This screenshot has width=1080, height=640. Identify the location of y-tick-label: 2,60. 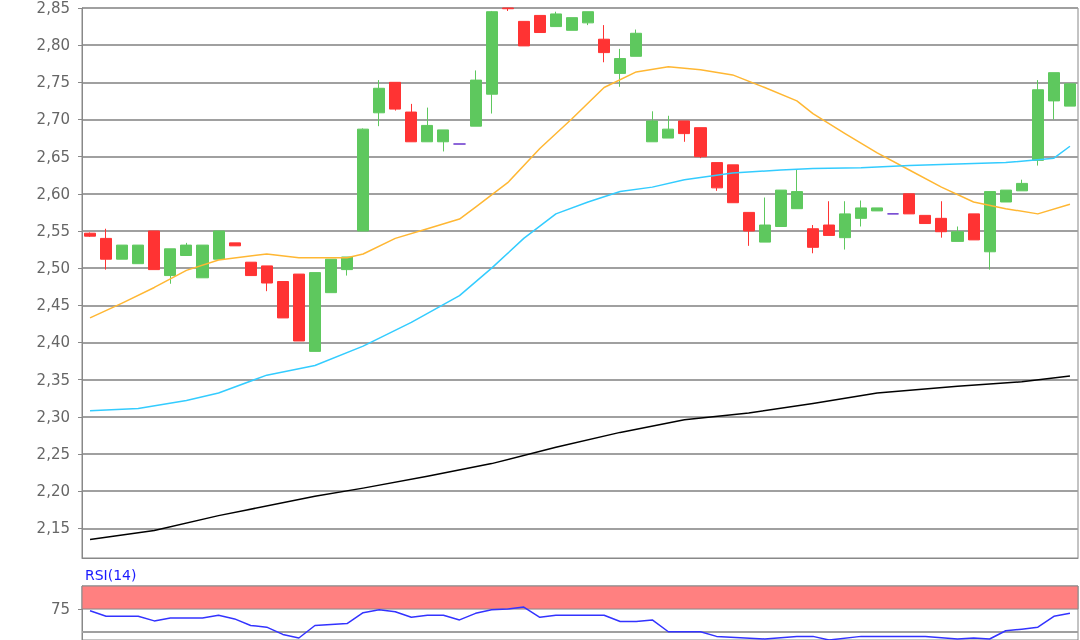
(53, 193).